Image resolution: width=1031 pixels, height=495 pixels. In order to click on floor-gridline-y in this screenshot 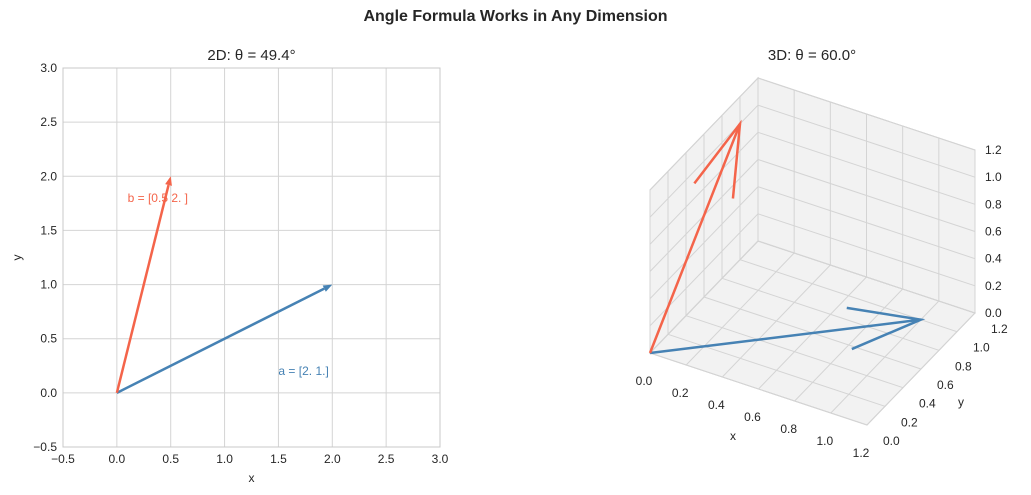, I will do `click(866, 277)`.